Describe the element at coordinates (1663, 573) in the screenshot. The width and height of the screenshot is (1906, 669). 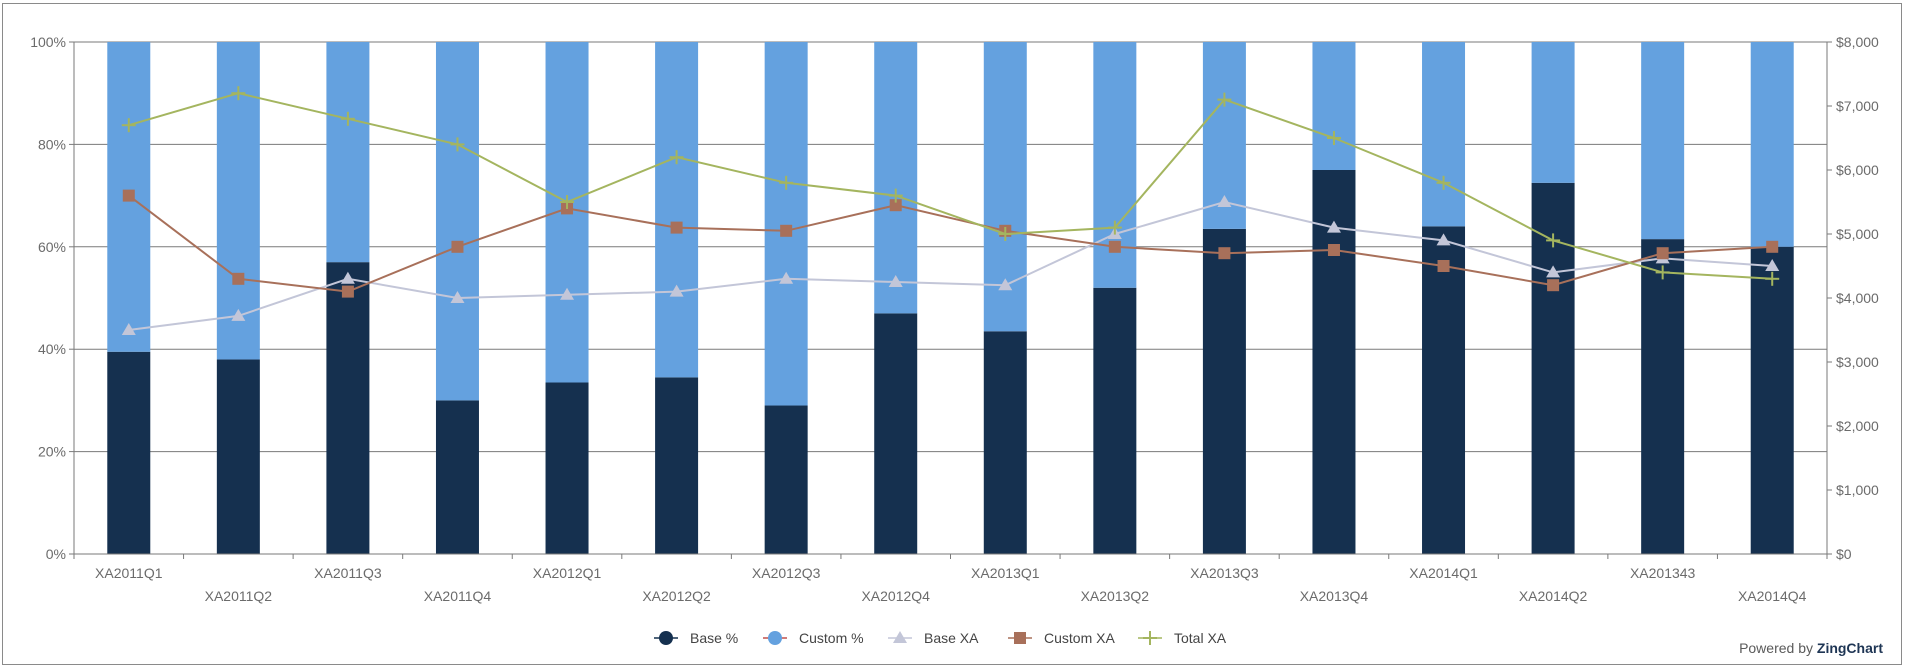
I see `x-tick-label: XA201343` at that location.